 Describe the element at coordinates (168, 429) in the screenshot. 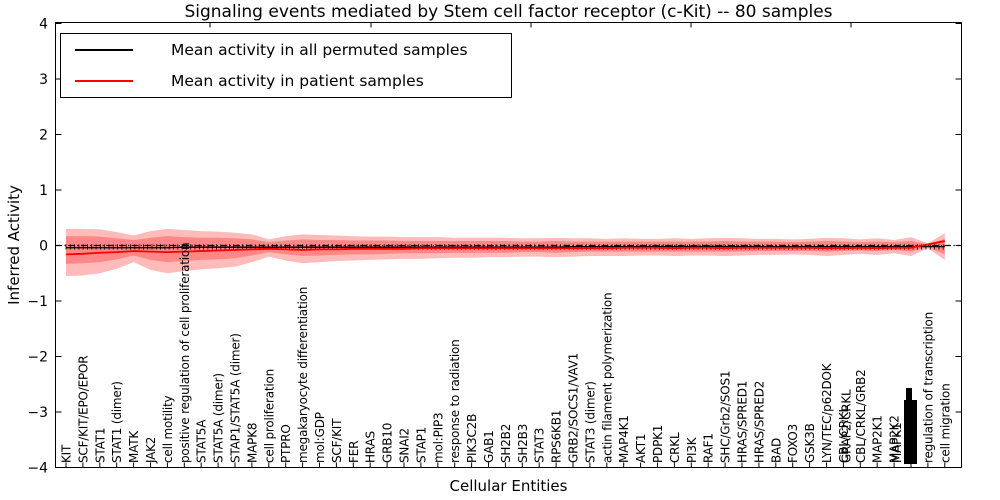

I see `x-tick-label: cell motility` at that location.